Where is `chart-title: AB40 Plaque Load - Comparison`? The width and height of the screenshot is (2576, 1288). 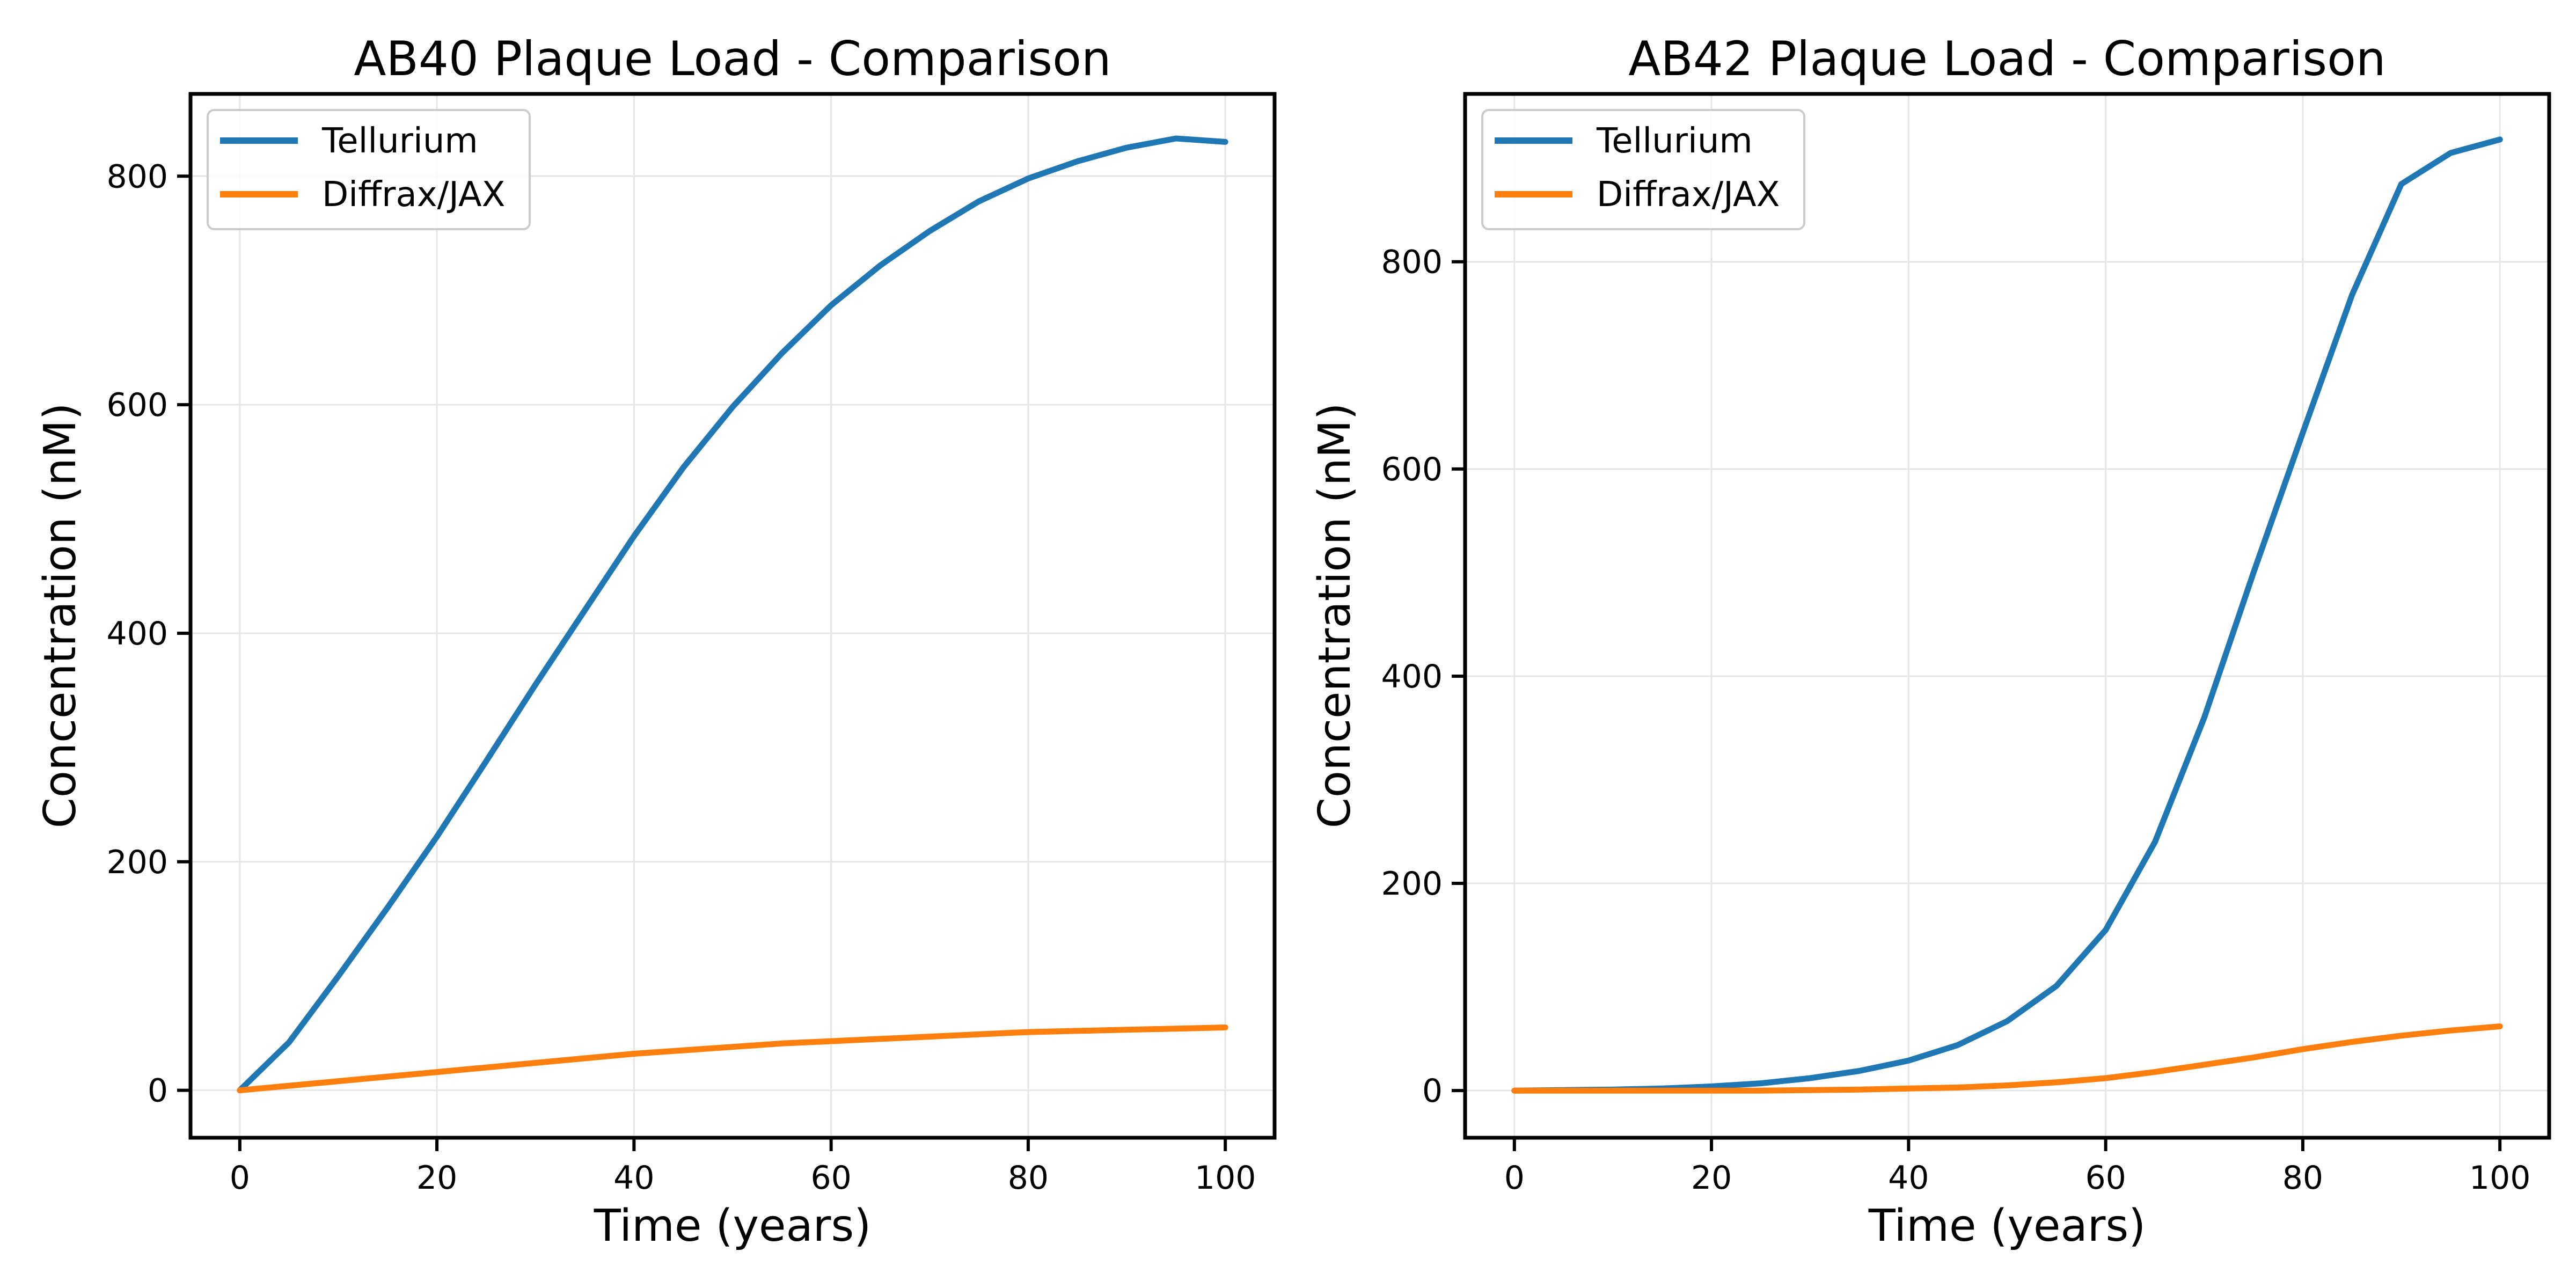
chart-title: AB40 Plaque Load - Comparison is located at coordinates (732, 58).